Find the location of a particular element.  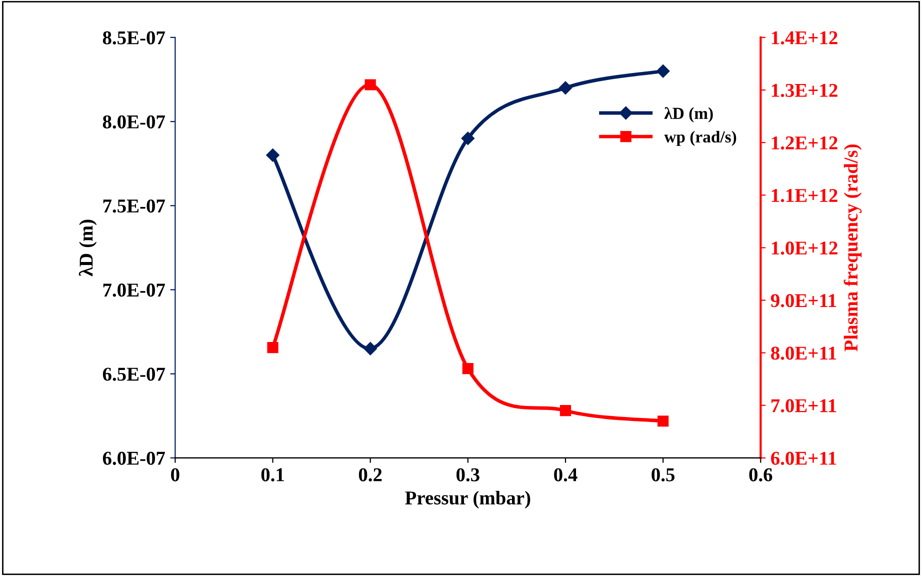

y-axis-title: λD (m) is located at coordinates (87, 248).